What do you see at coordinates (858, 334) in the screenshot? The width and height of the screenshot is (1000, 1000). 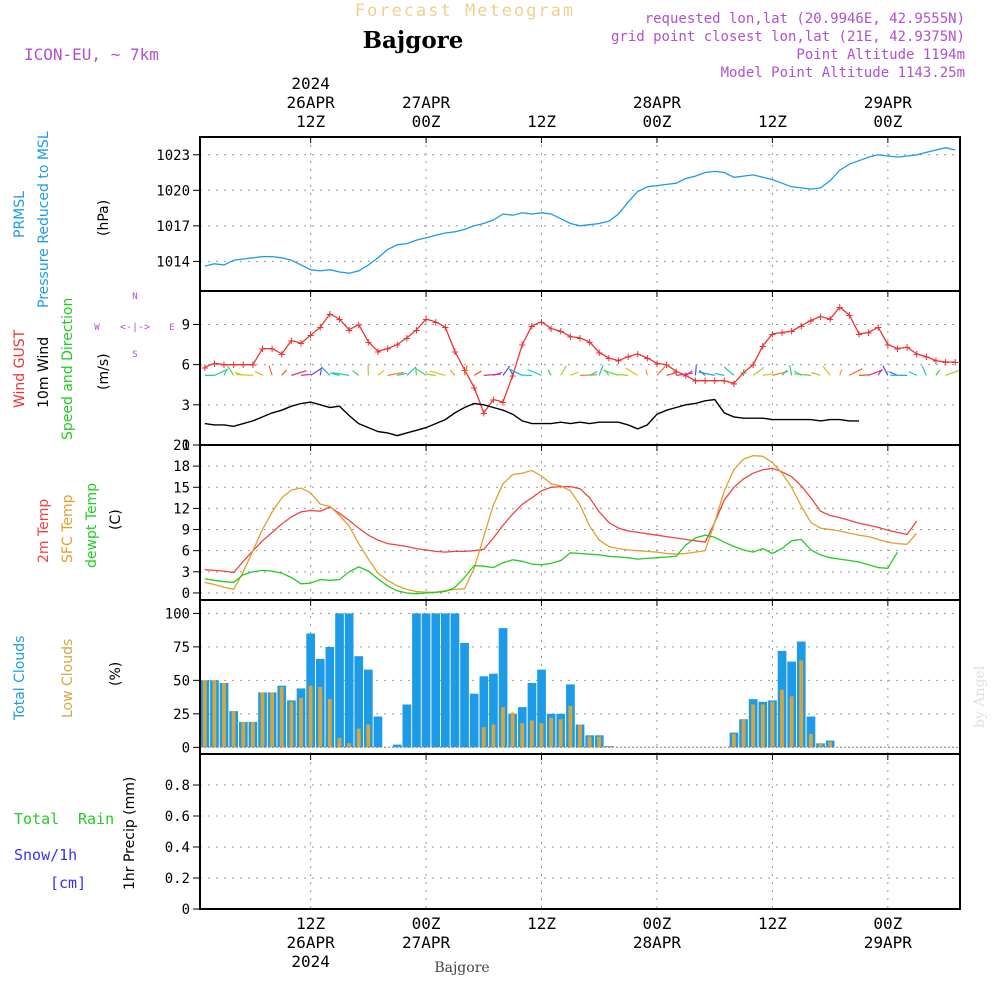 I see `gust-marker-68: +` at bounding box center [858, 334].